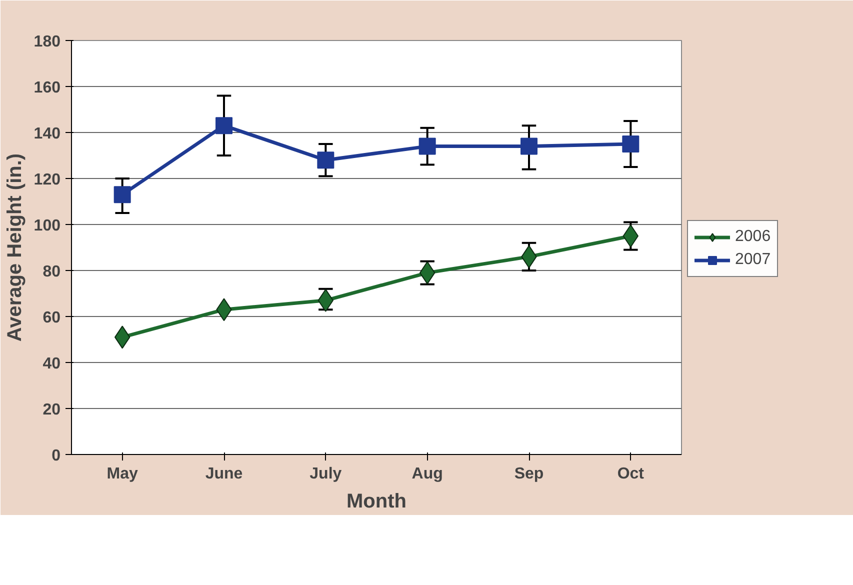 The width and height of the screenshot is (853, 585). Describe the element at coordinates (376, 501) in the screenshot. I see `x-axis-title: Month` at that location.